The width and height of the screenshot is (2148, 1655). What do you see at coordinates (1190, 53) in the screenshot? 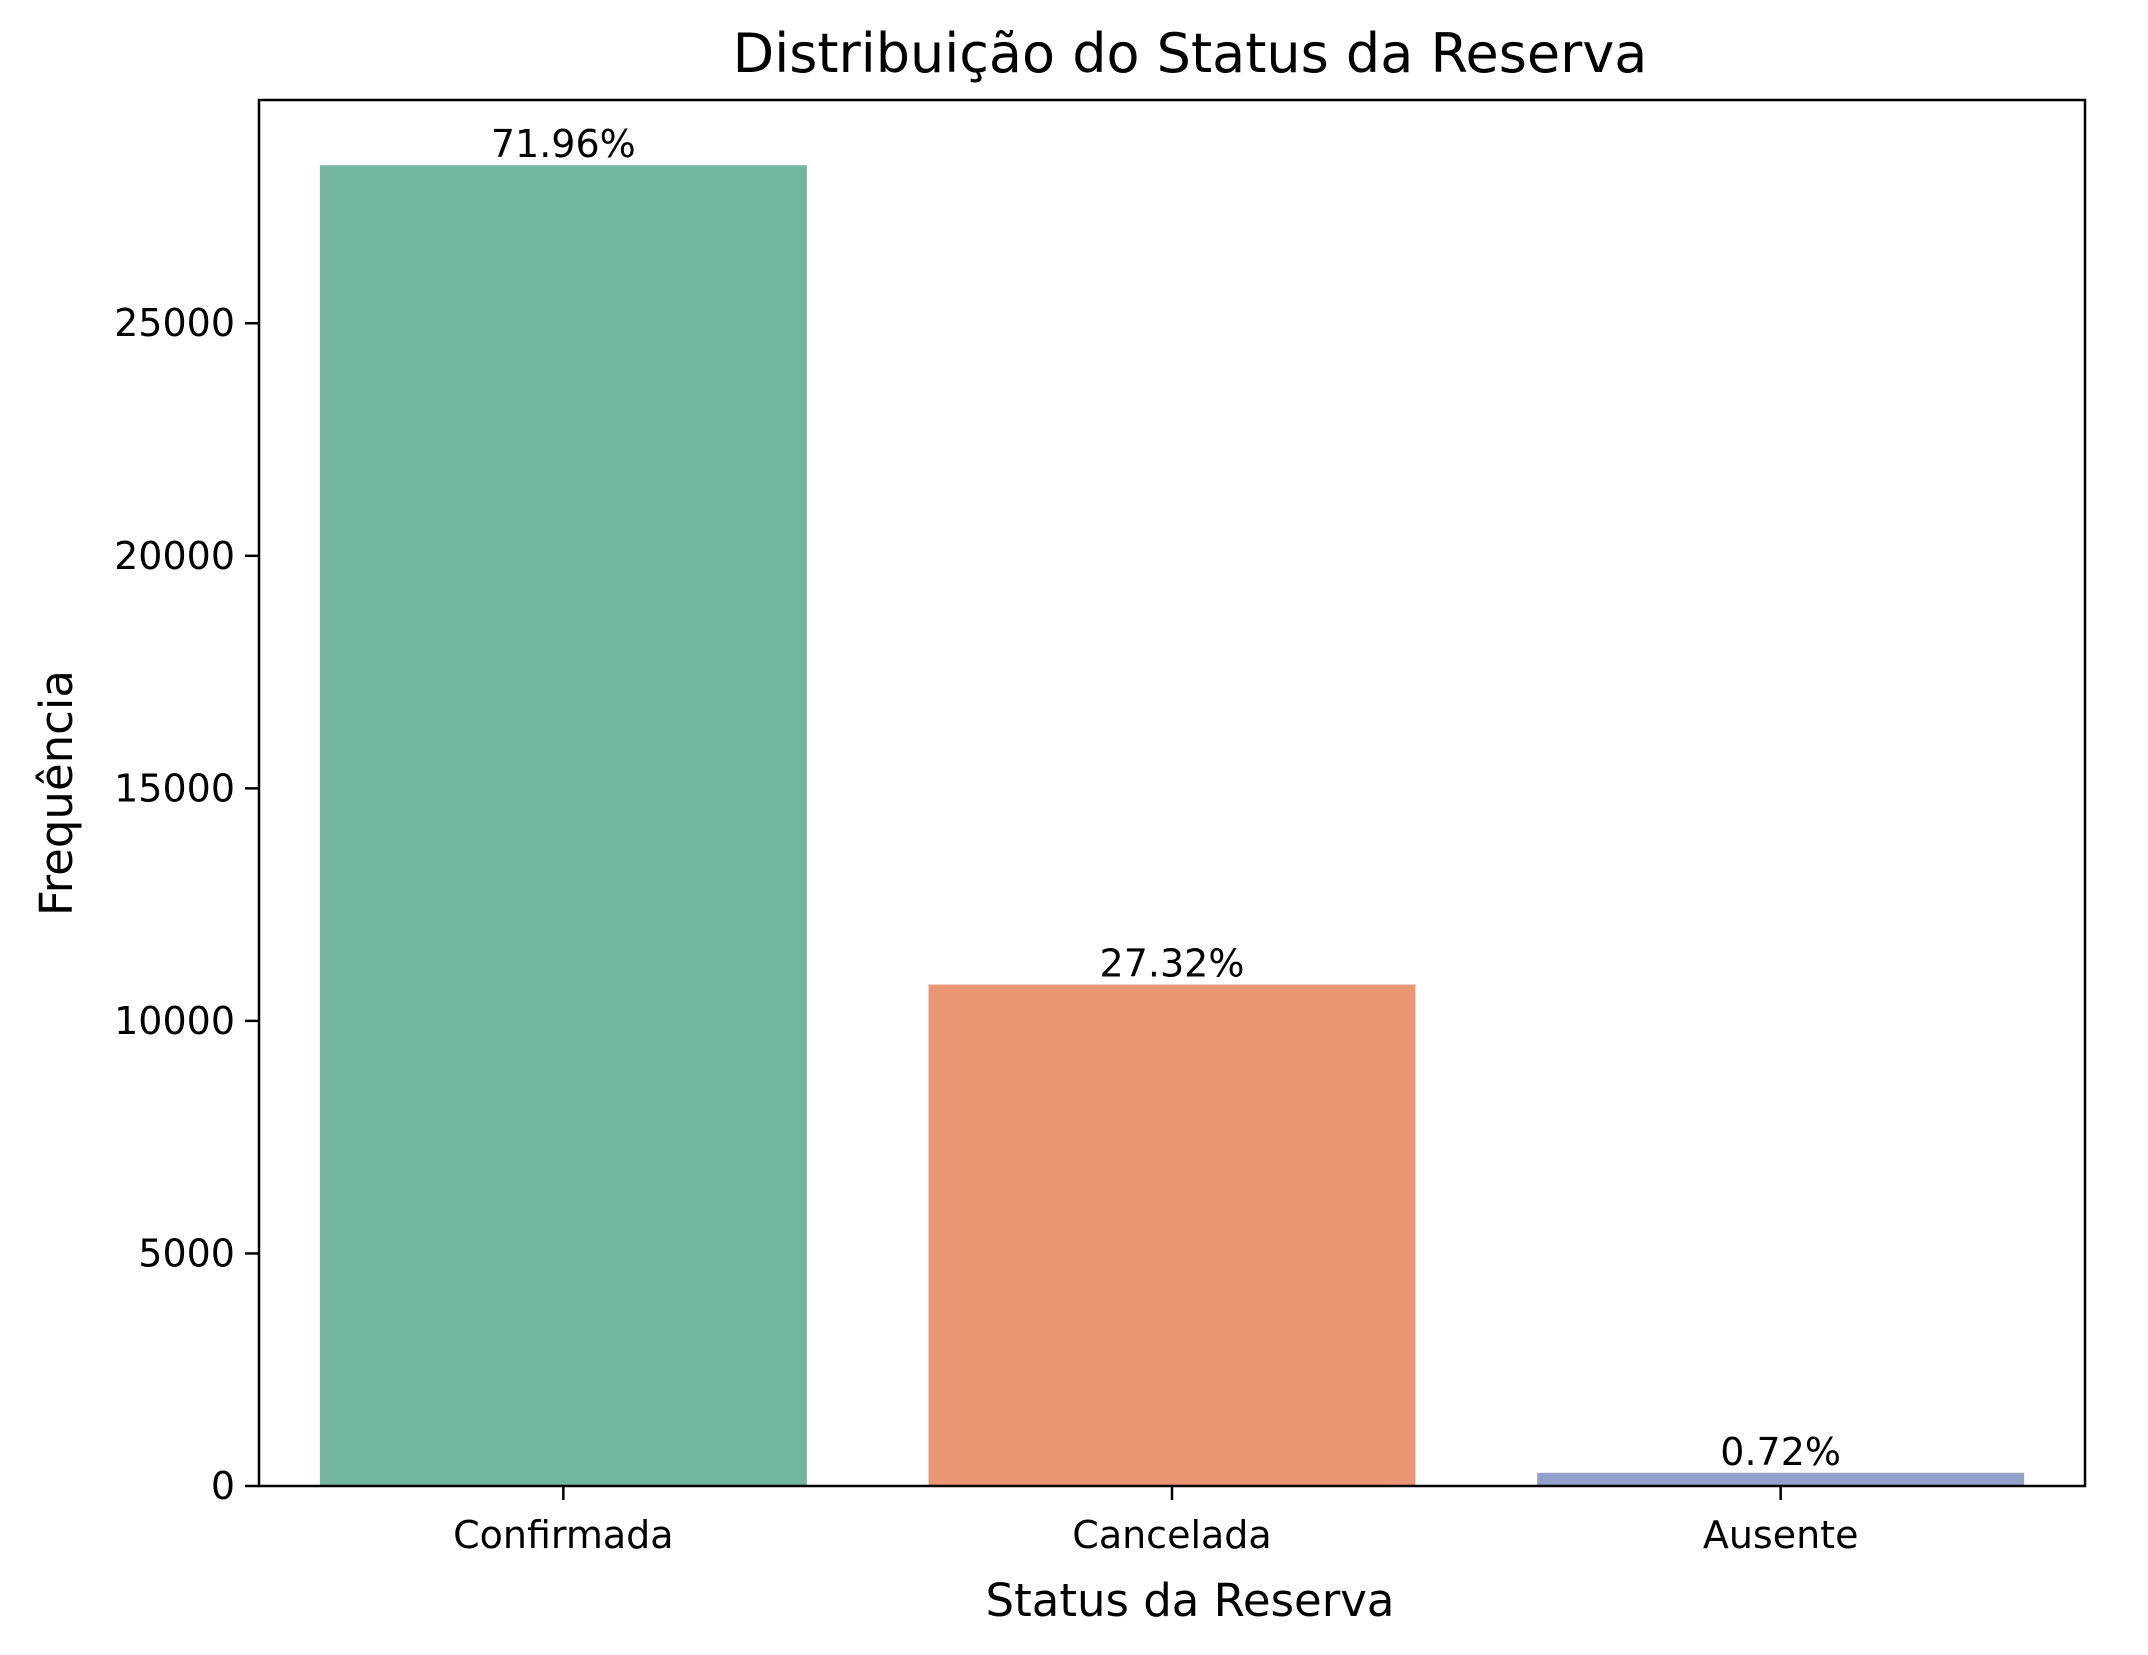
I see `chart-title: Distribuição do Status da Reserva` at bounding box center [1190, 53].